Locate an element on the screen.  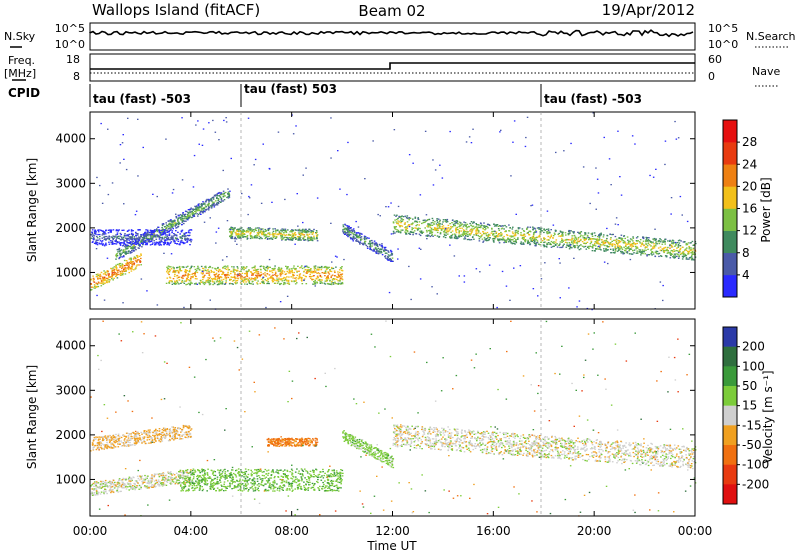
colorbar-tick-label: 28 is located at coordinates (749, 142).